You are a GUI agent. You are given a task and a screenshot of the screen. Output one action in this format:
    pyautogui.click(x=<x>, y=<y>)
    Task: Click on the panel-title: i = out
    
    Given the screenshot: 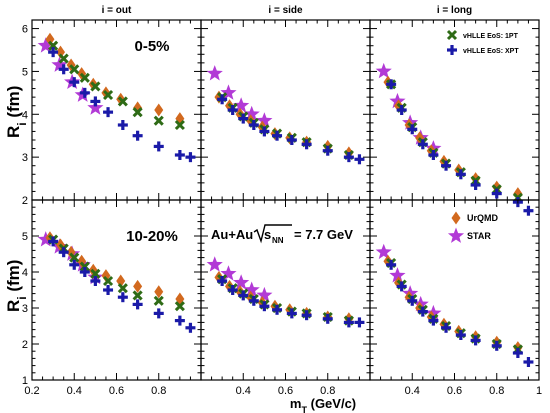 What is the action you would take?
    pyautogui.click(x=117, y=10)
    